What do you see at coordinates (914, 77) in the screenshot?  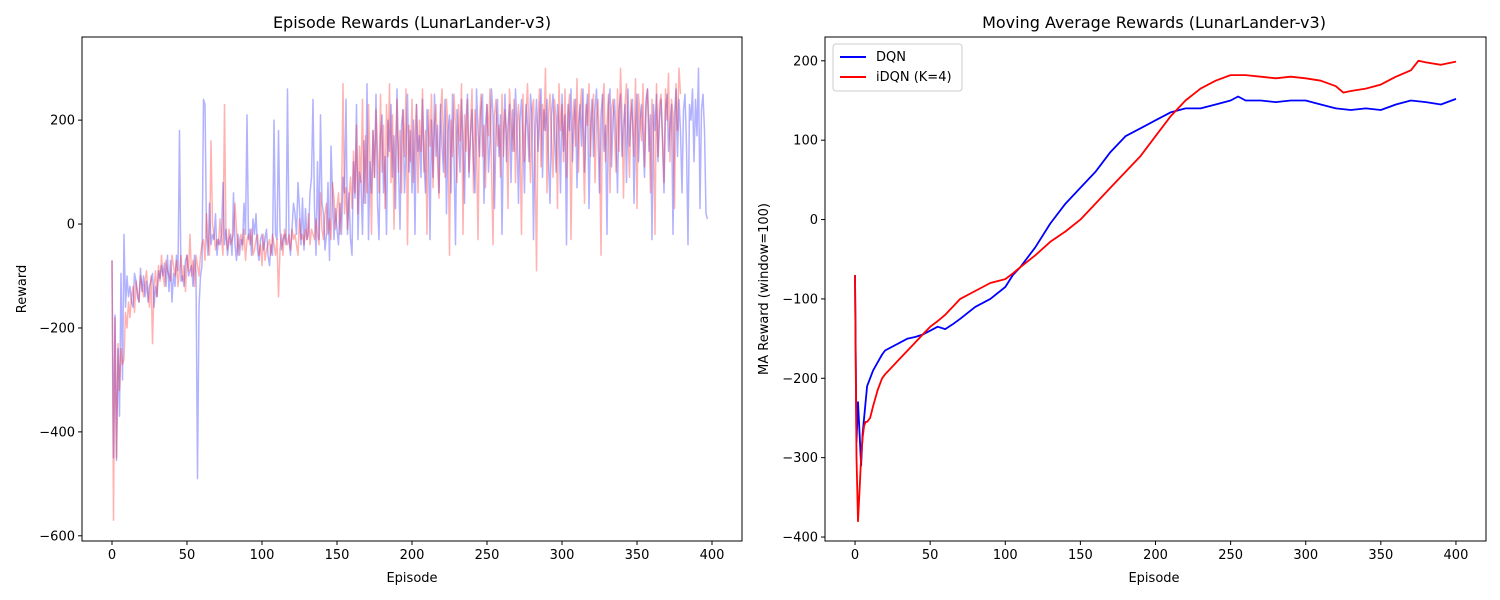 I see `legend-idqn-label: iDQN (K=4)` at bounding box center [914, 77].